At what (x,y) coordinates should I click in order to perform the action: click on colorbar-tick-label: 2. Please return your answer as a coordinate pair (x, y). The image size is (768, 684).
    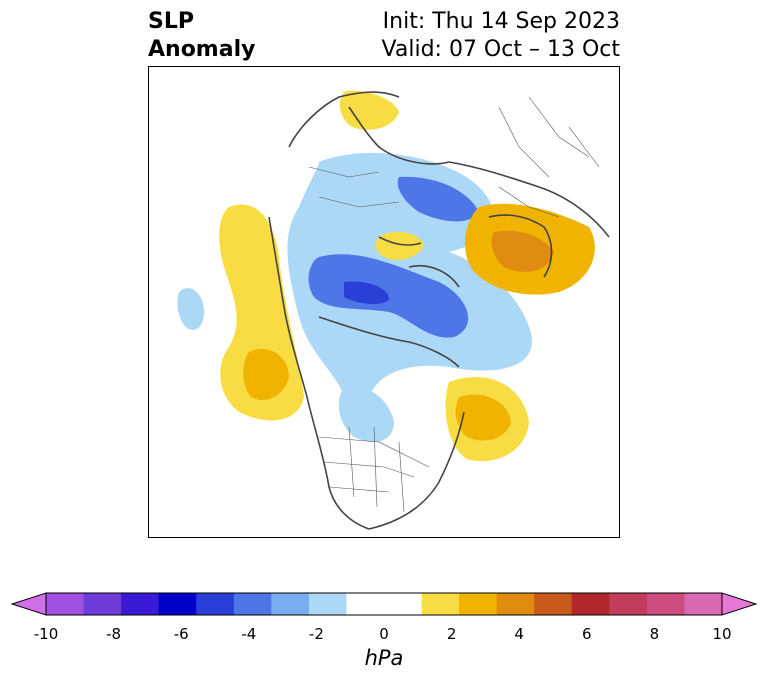
    Looking at the image, I should click on (451, 634).